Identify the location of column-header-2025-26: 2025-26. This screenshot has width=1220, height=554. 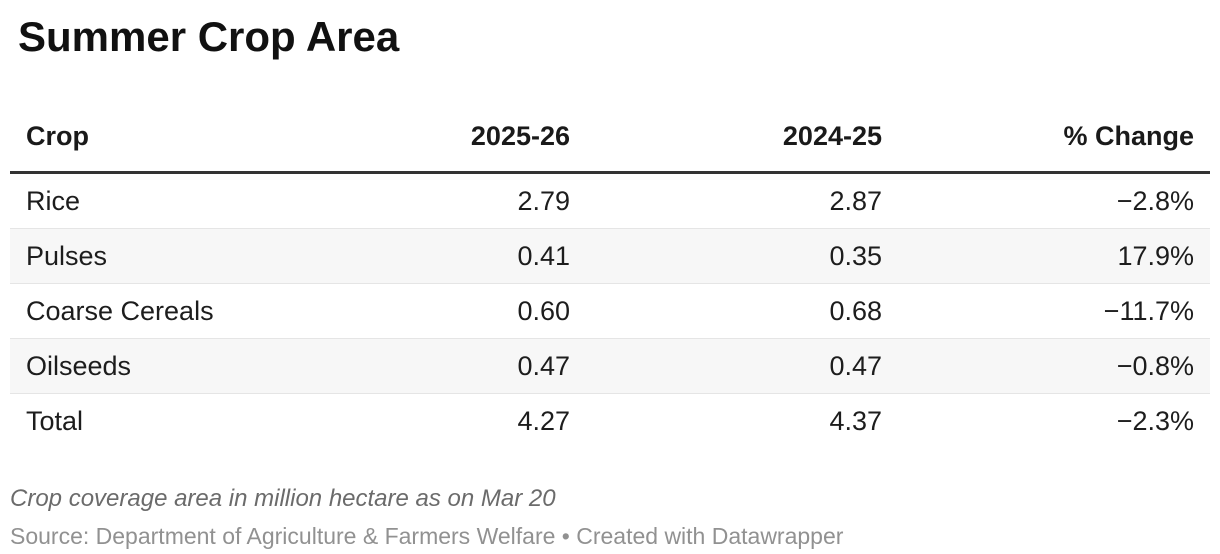
(430, 148).